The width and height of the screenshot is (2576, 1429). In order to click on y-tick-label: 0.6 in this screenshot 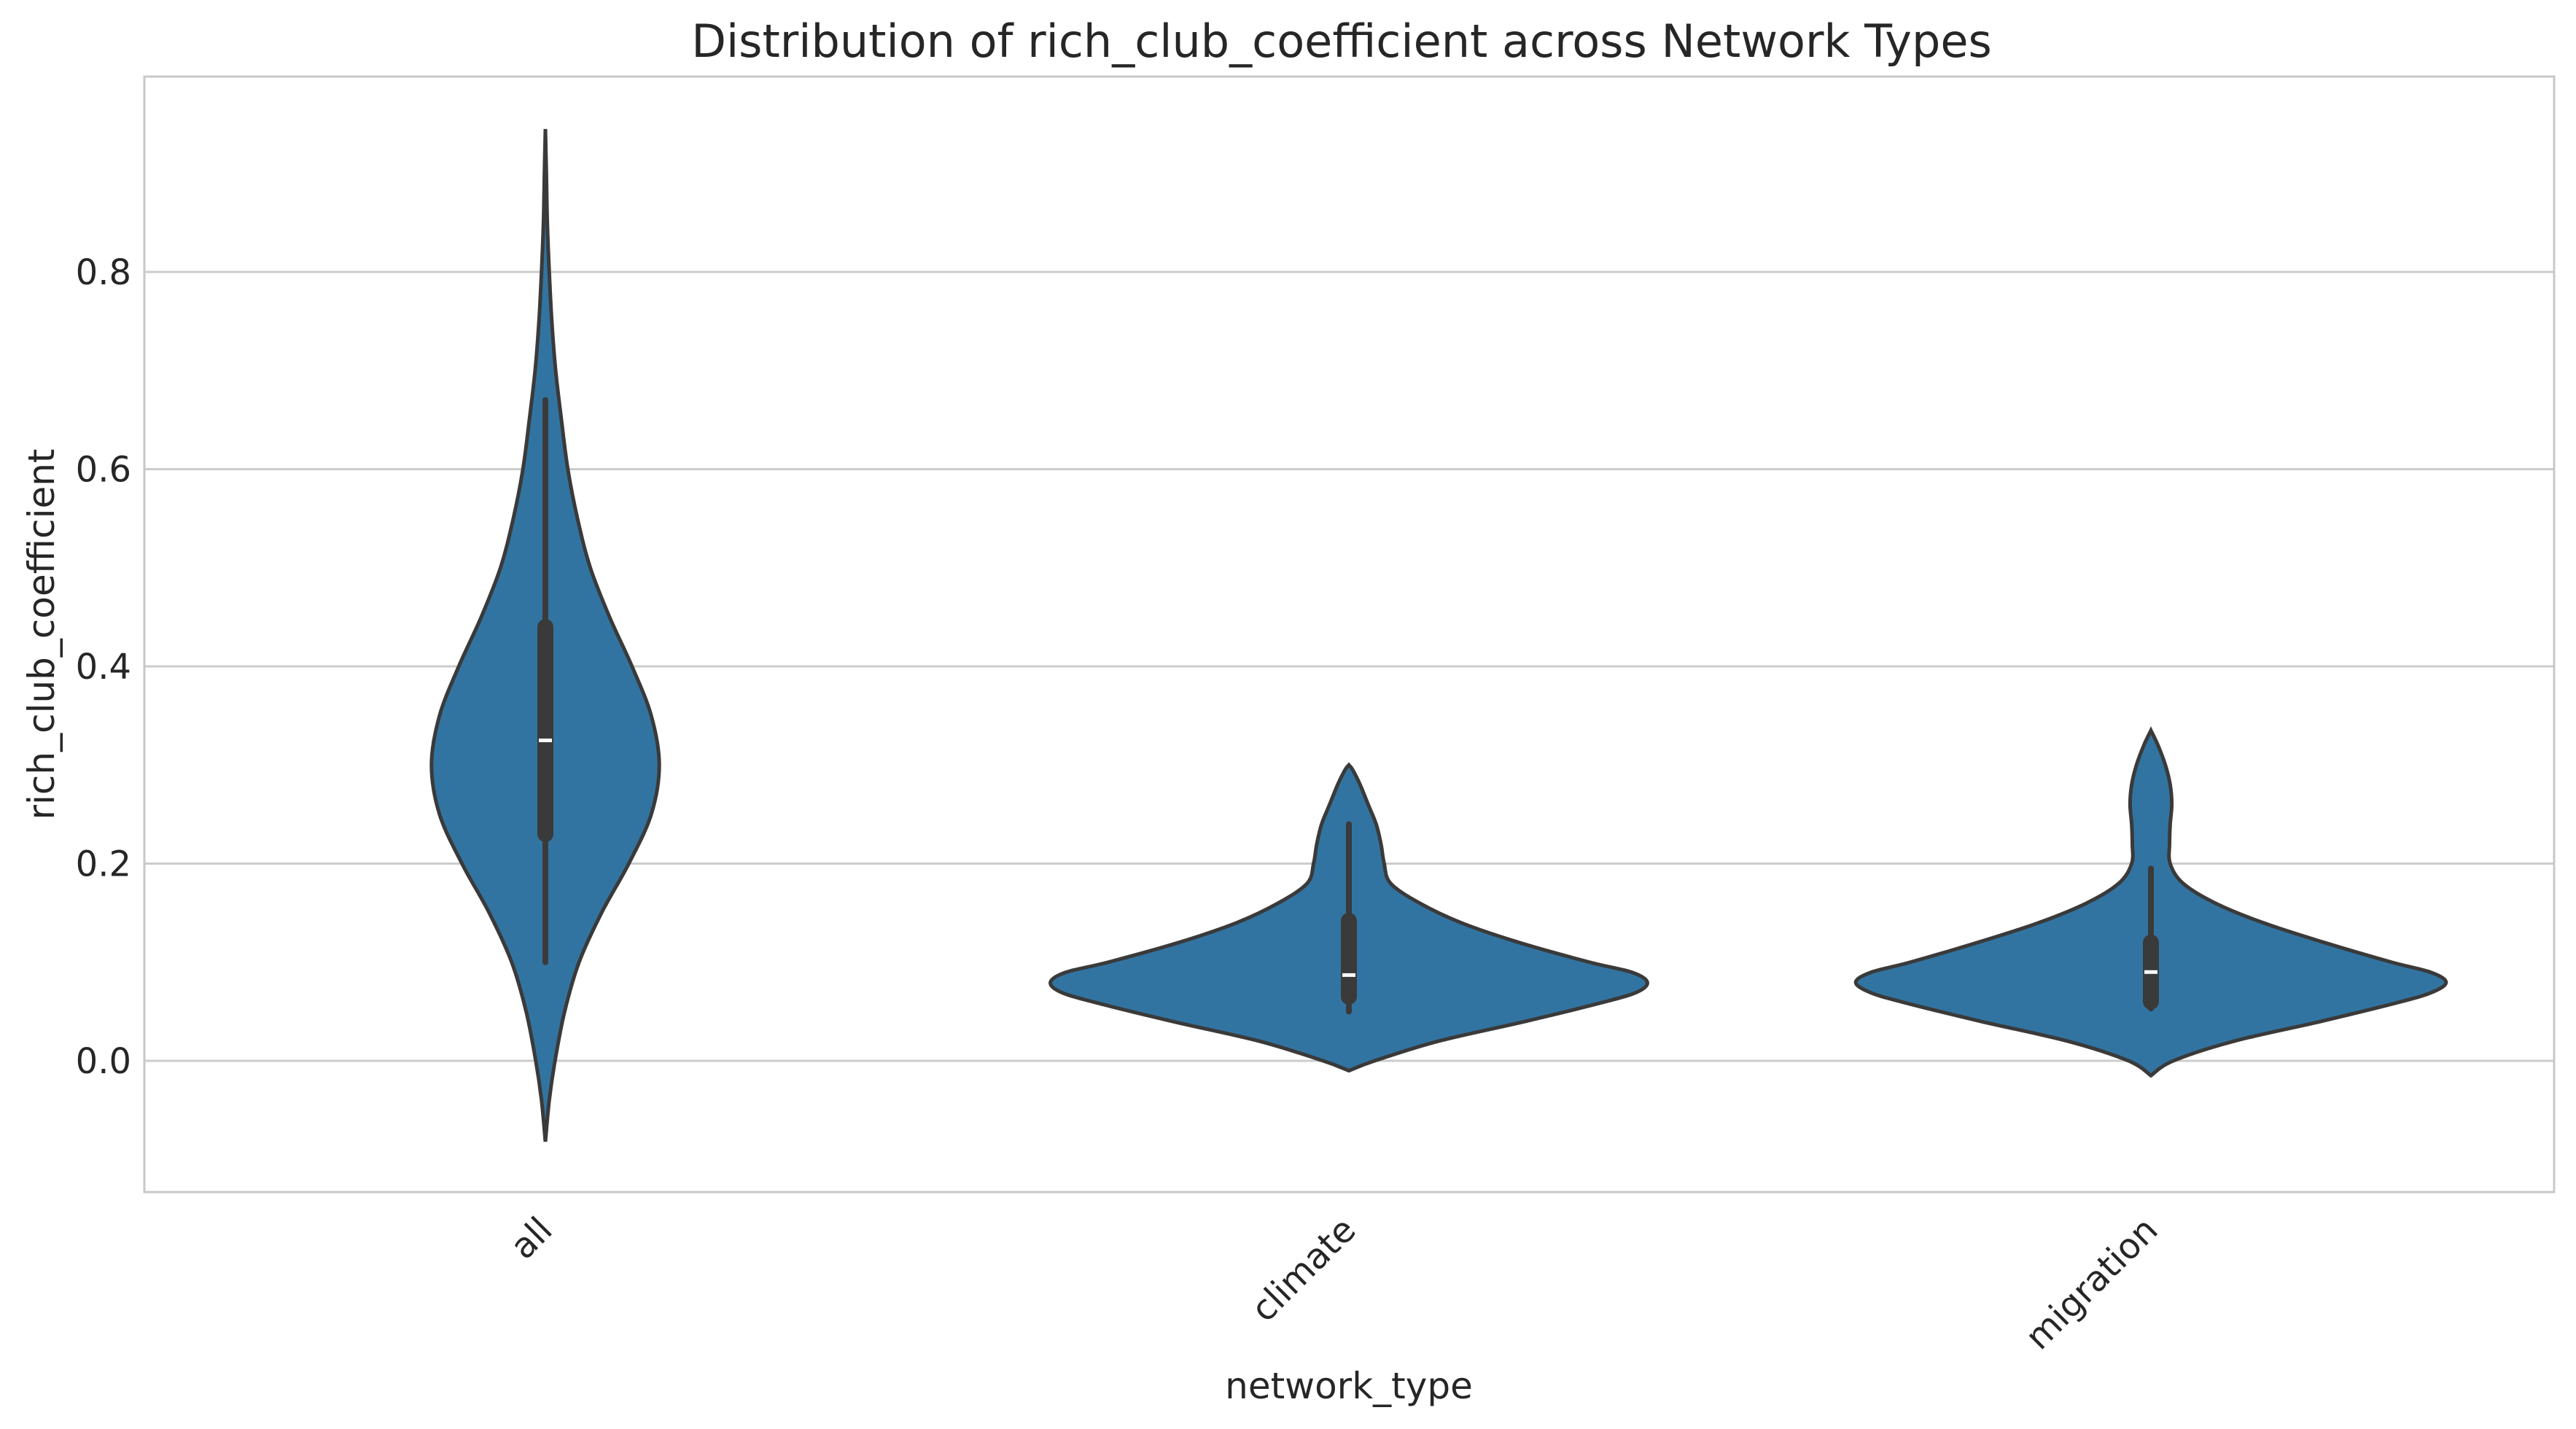, I will do `click(103, 470)`.